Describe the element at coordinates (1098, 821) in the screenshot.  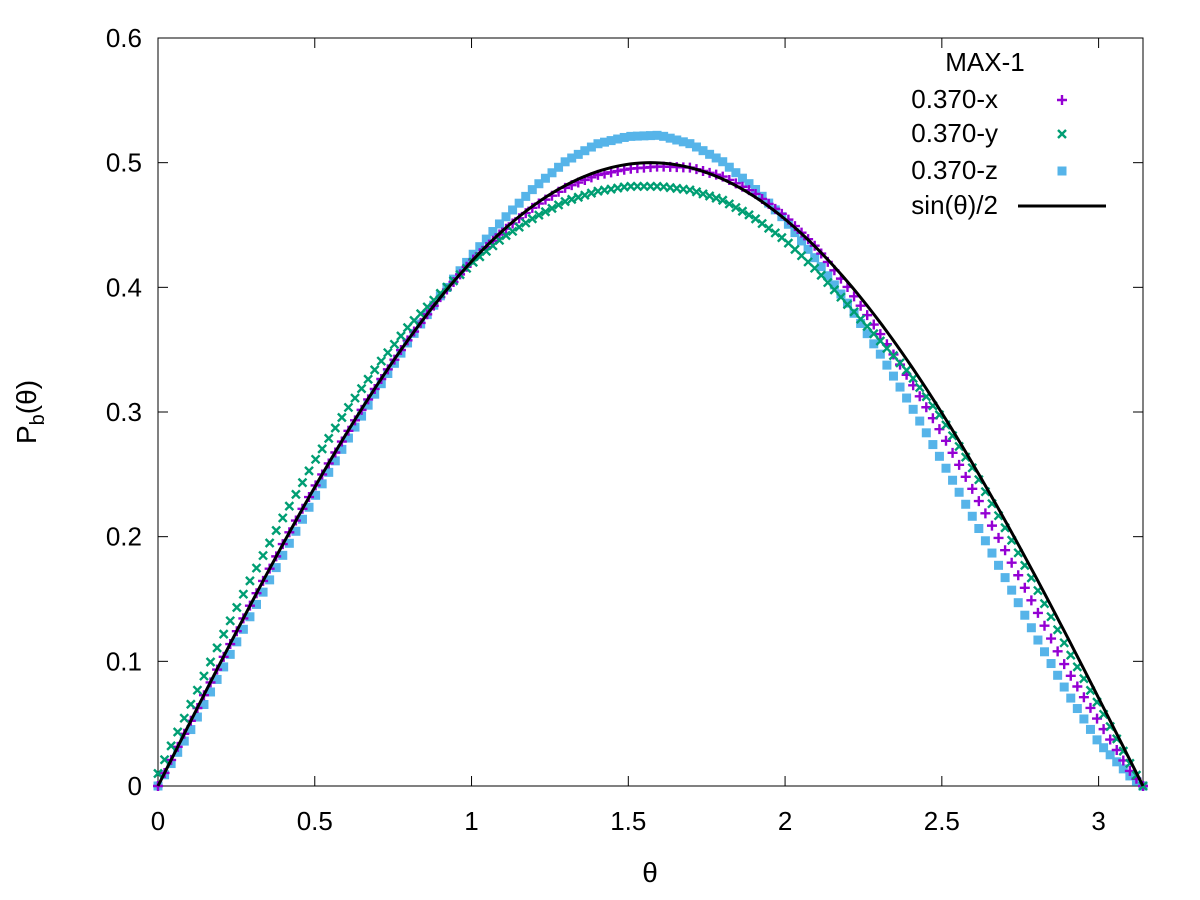
I see `x-tick-label: 3` at that location.